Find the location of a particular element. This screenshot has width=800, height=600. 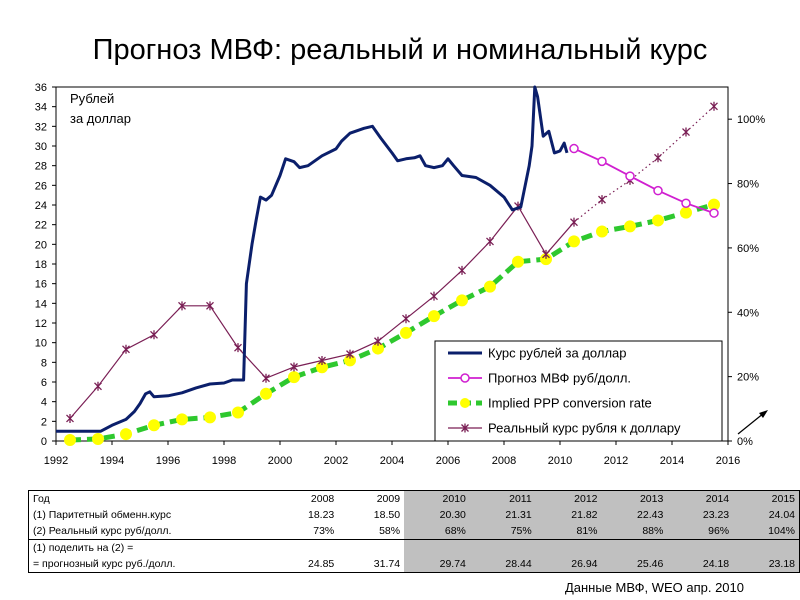

series-imf-forecast-line is located at coordinates (644, 180).